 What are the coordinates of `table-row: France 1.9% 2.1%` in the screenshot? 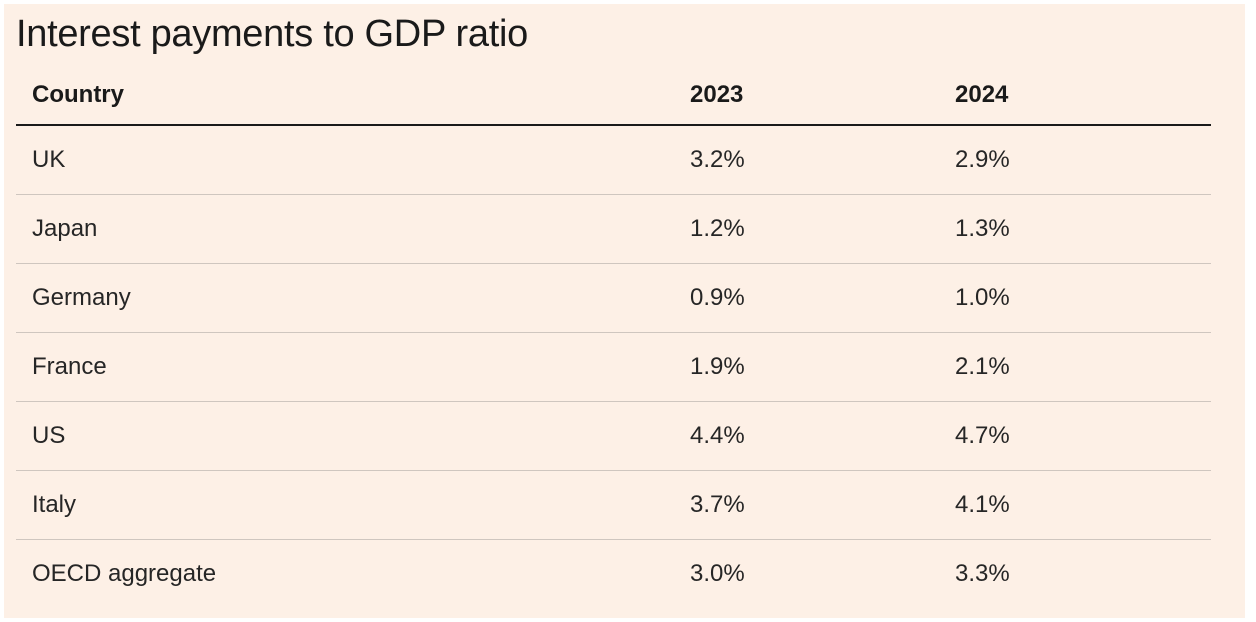 It's located at (613, 367).